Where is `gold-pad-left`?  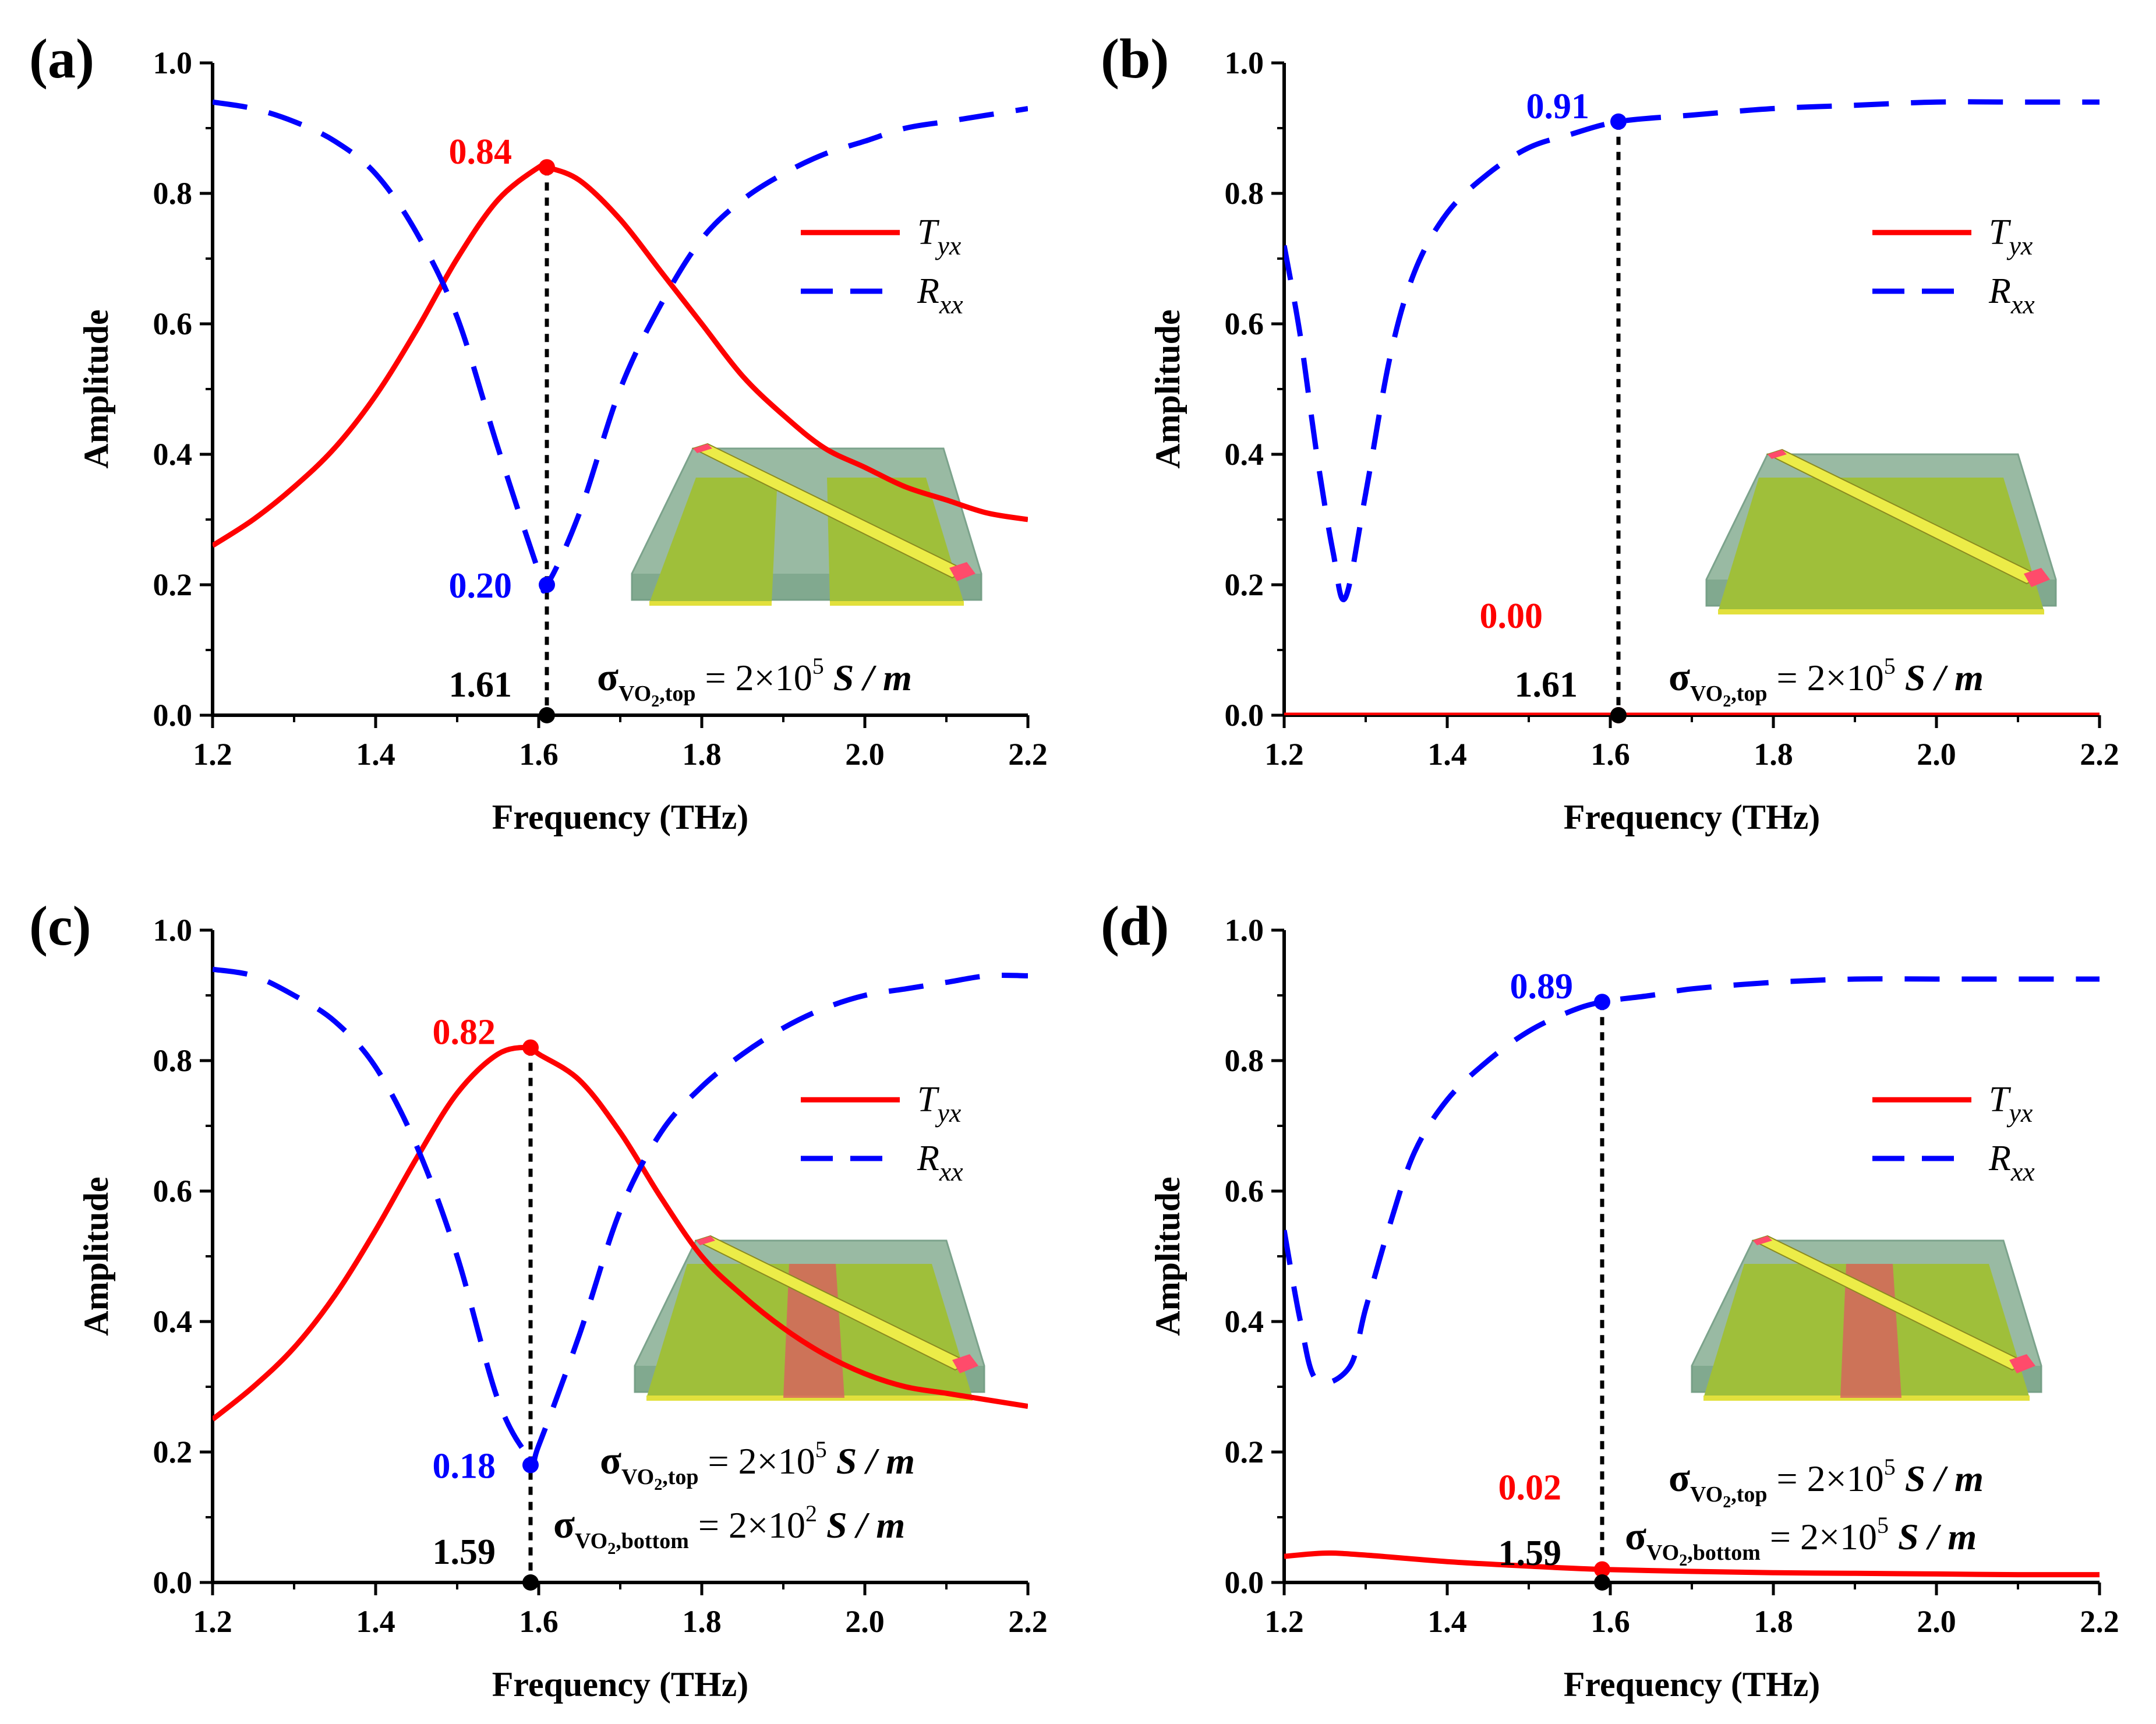
gold-pad-left is located at coordinates (713, 540).